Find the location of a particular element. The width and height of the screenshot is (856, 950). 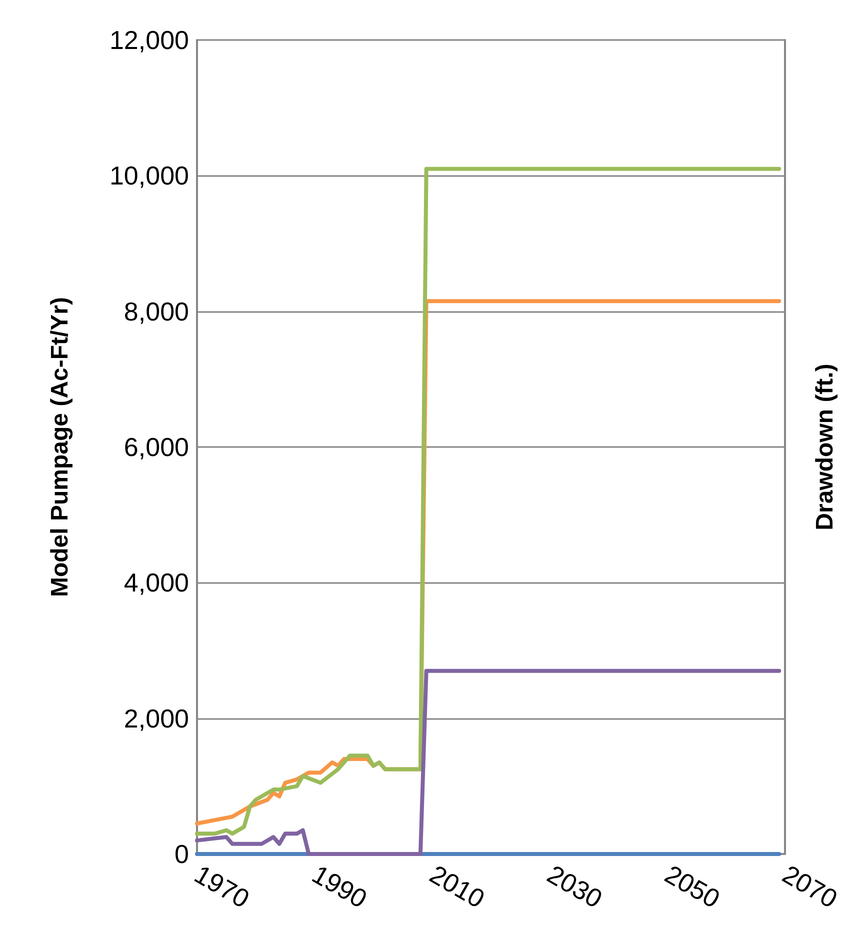

x-tick-label: 1970 is located at coordinates (222, 886).